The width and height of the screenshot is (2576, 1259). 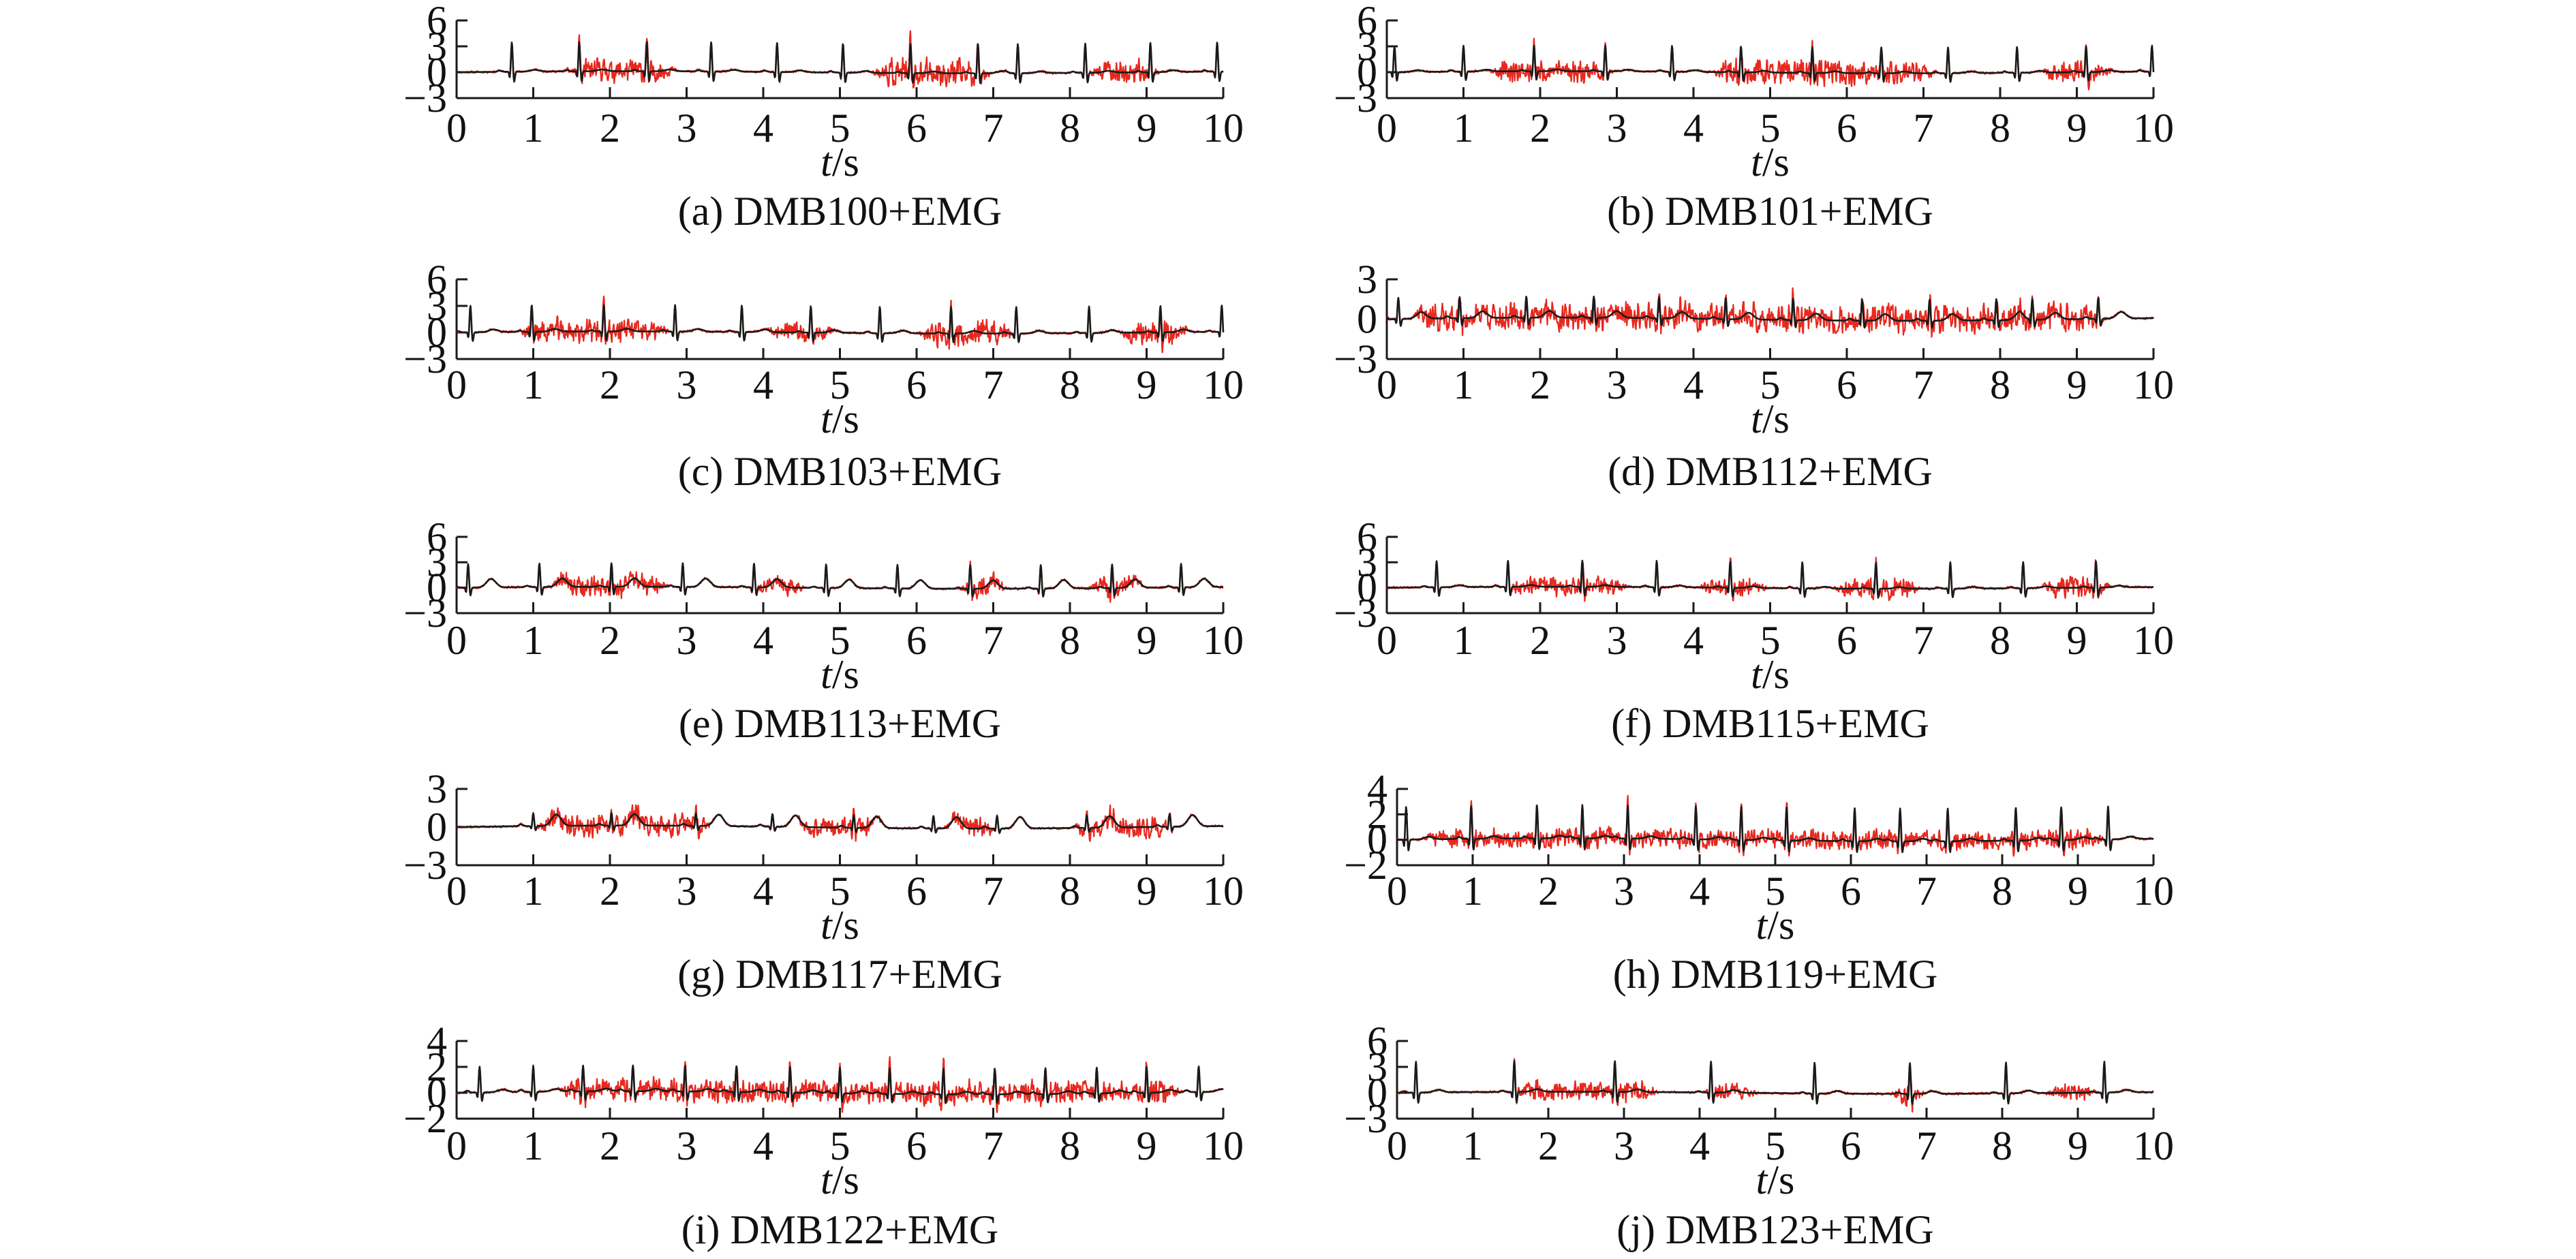 What do you see at coordinates (1754, 375) in the screenshot?
I see `panel-d: 30−30 1 2 3 4 5 6 7 8 9 10t/s(d) DMB112+EMG` at bounding box center [1754, 375].